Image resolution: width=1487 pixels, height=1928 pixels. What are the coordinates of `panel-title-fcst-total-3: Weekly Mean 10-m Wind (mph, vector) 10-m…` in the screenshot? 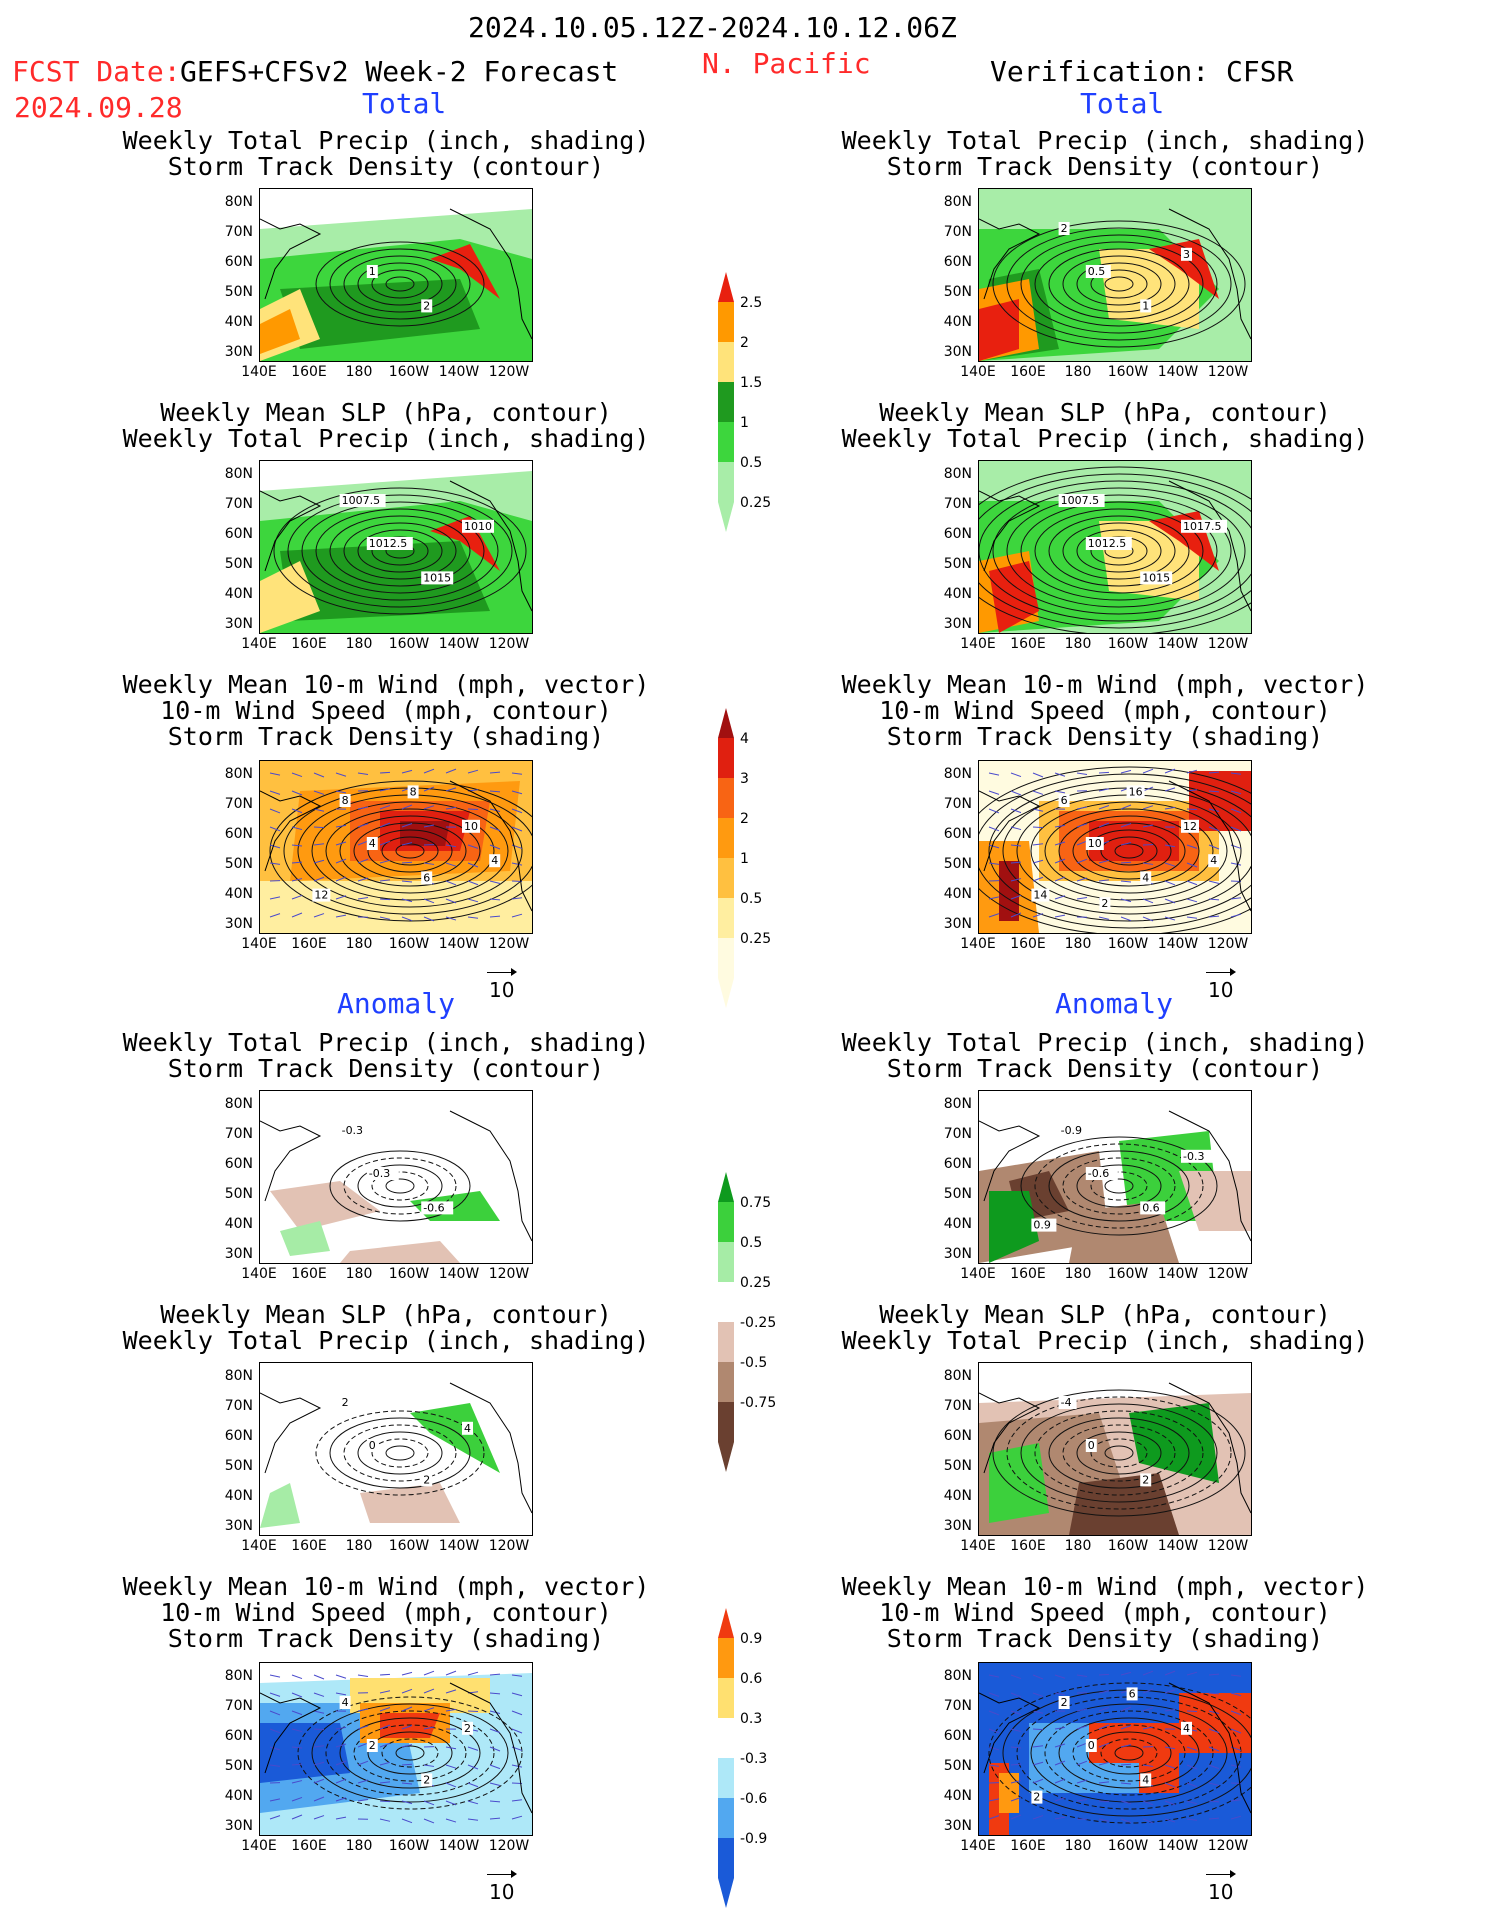 It's located at (386, 711).